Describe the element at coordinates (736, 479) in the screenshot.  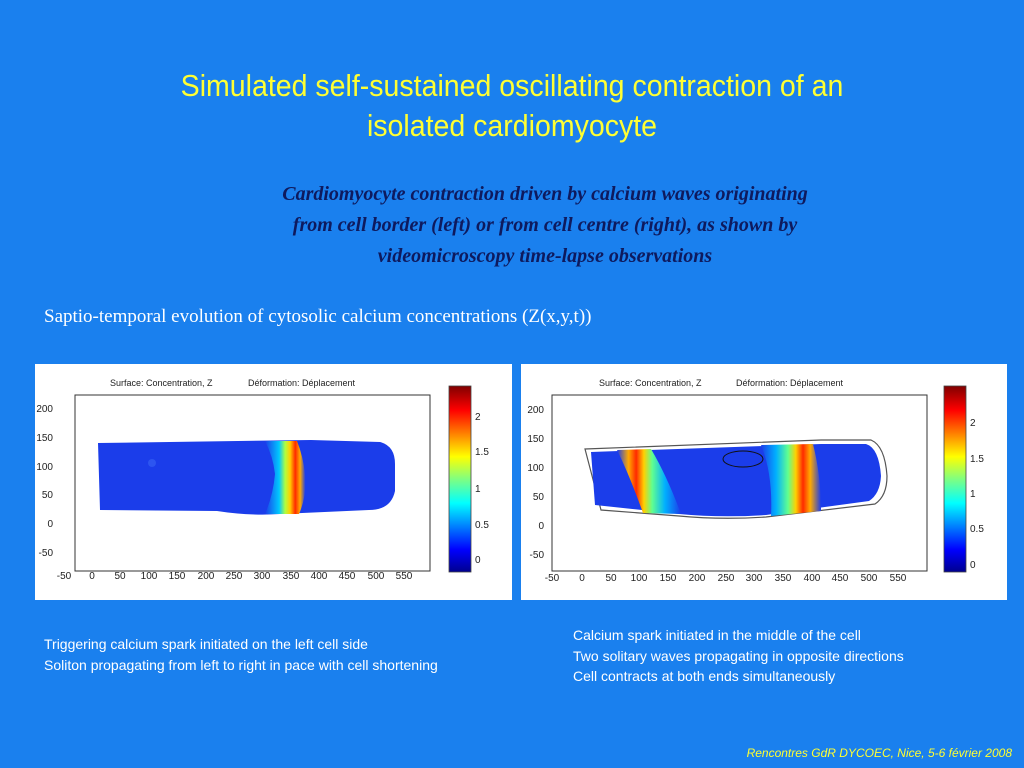
I see `undeformed-cell-outline` at that location.